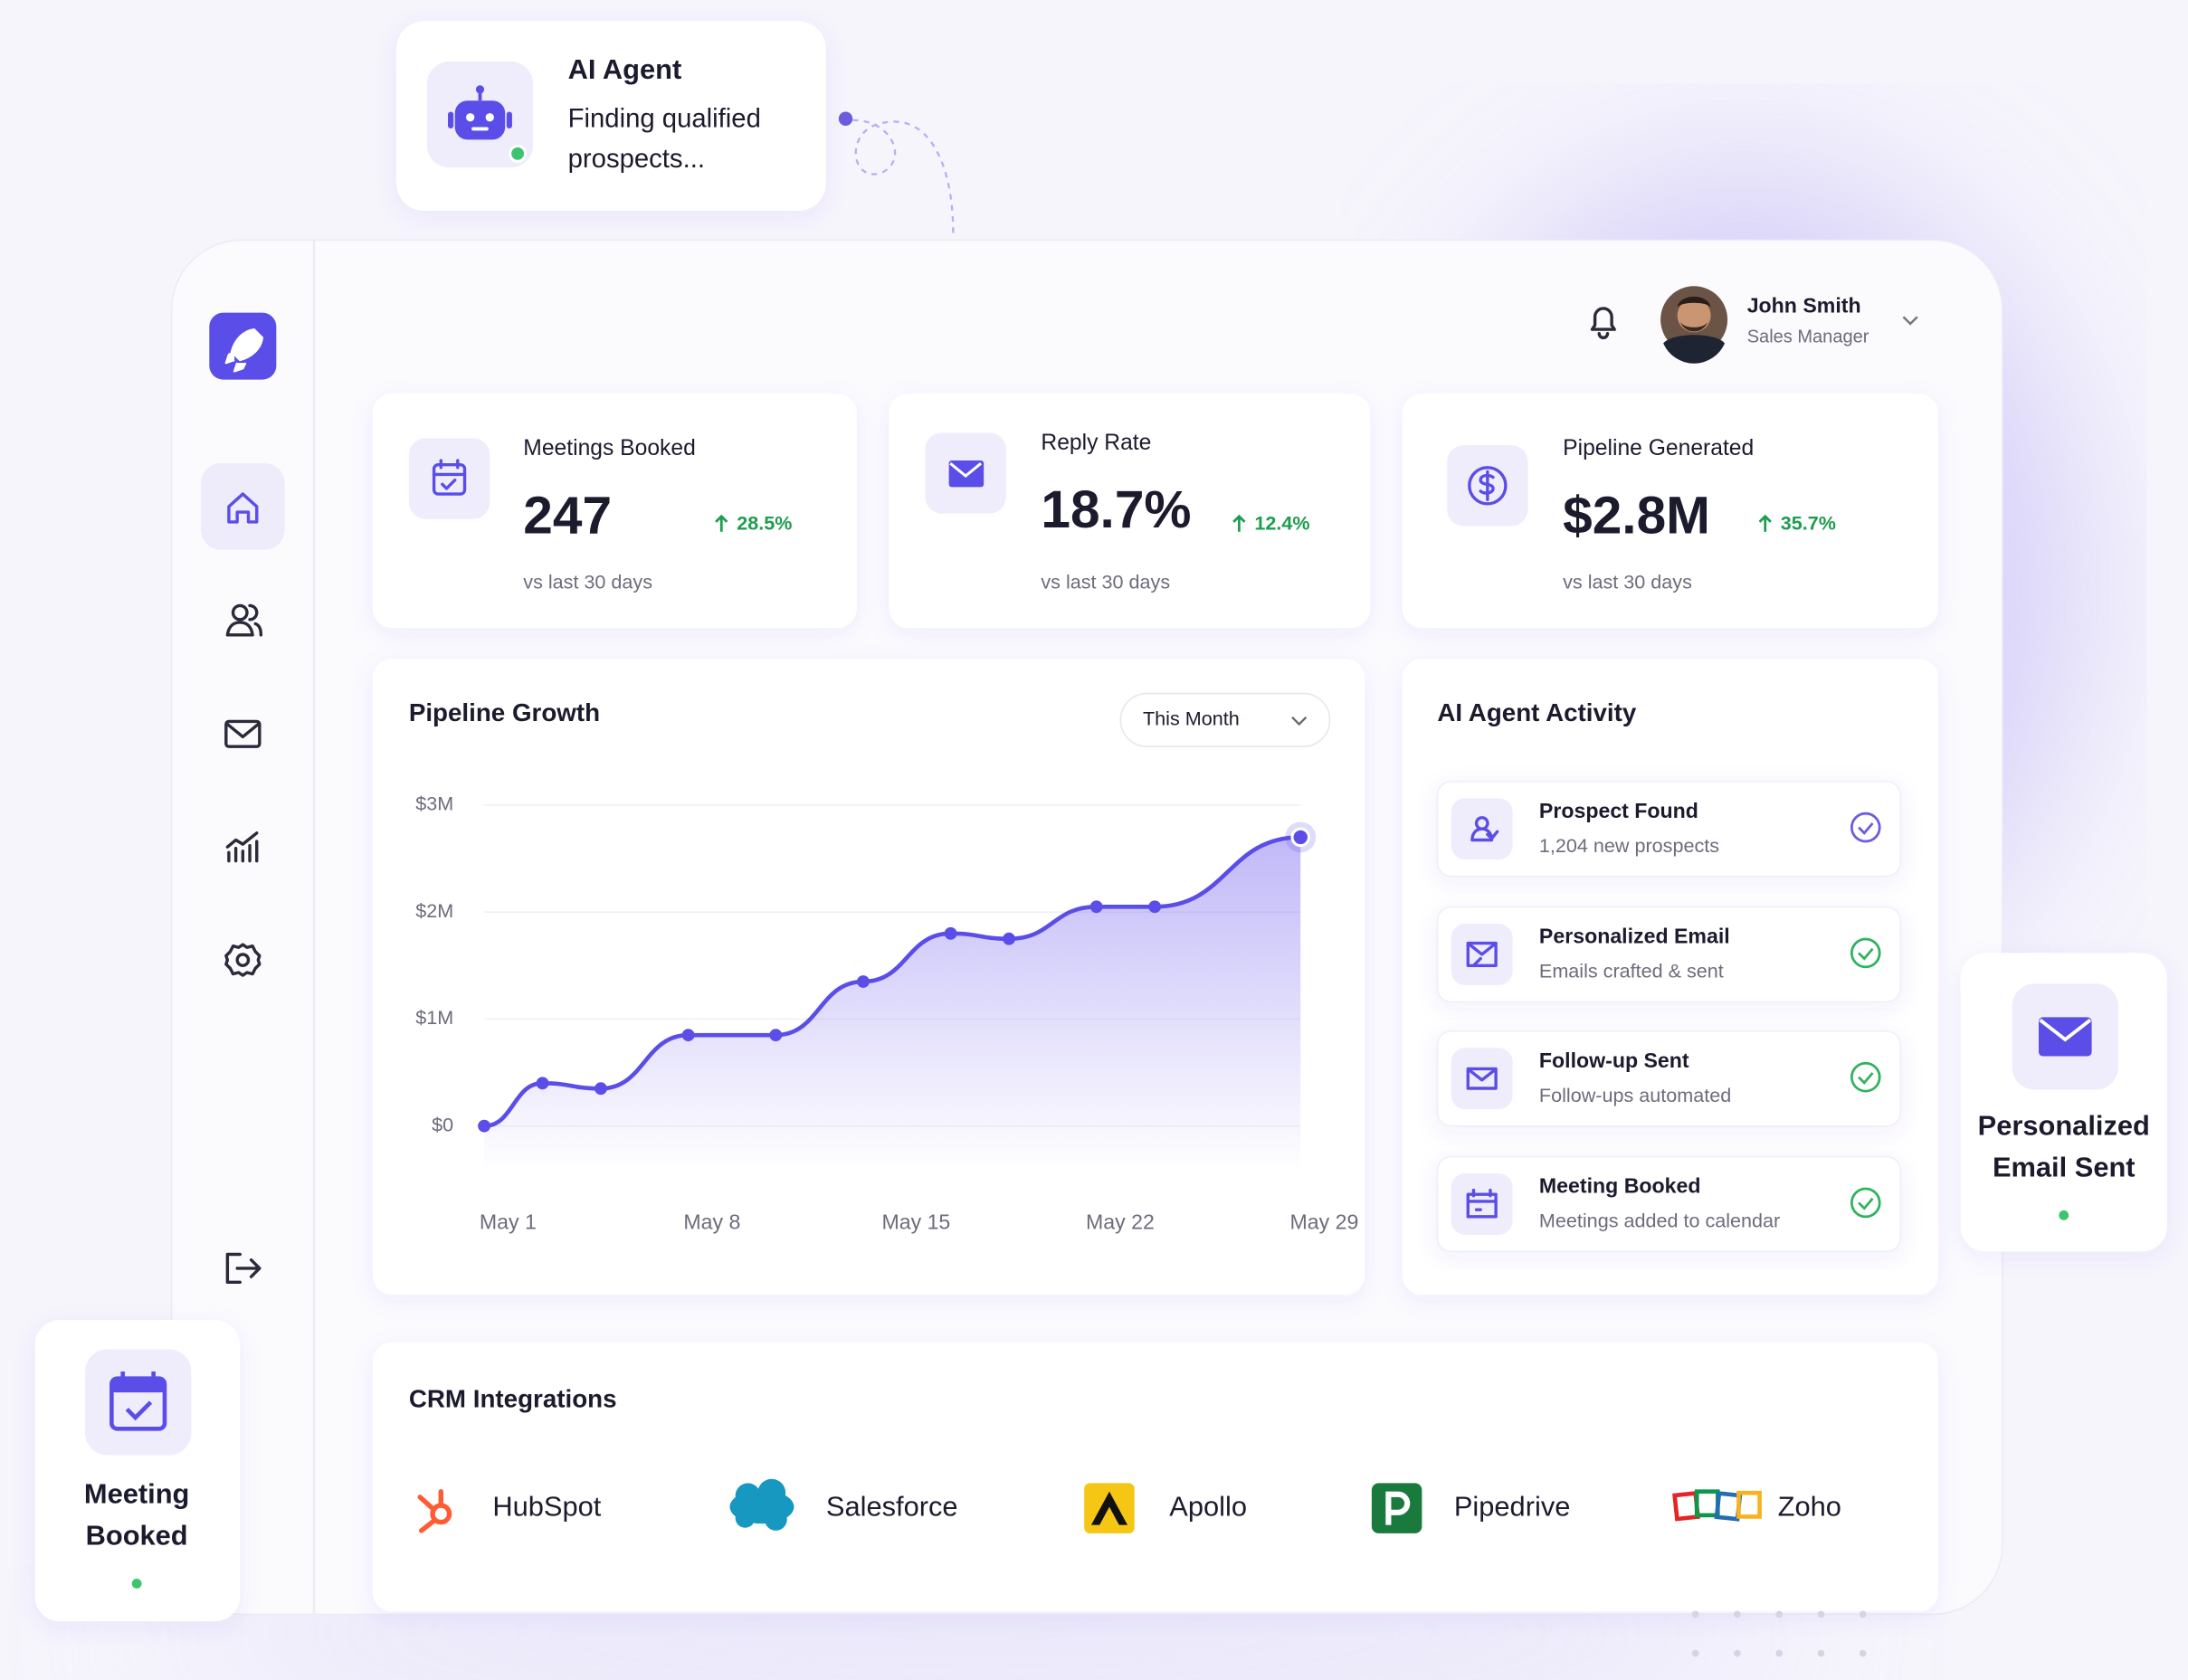  Describe the element at coordinates (1116, 509) in the screenshot. I see `kpi-value: 18.7%` at that location.